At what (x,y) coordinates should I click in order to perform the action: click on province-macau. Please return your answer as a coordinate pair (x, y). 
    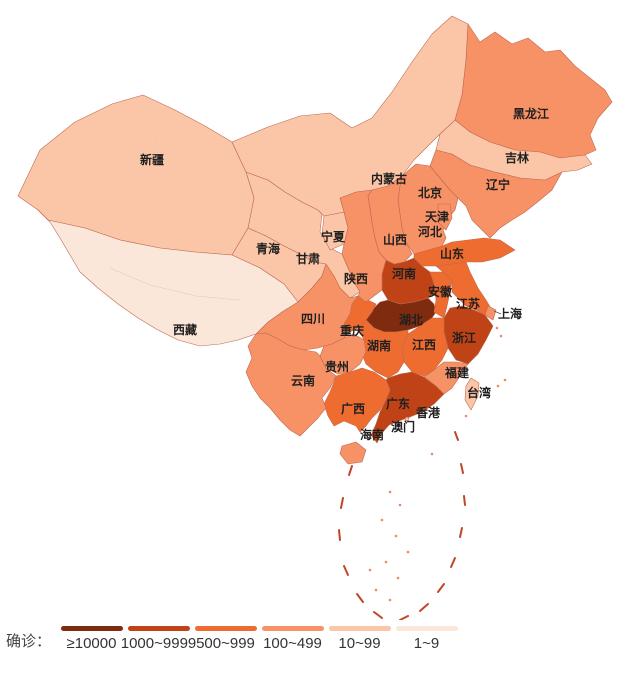
    Looking at the image, I should click on (407, 419).